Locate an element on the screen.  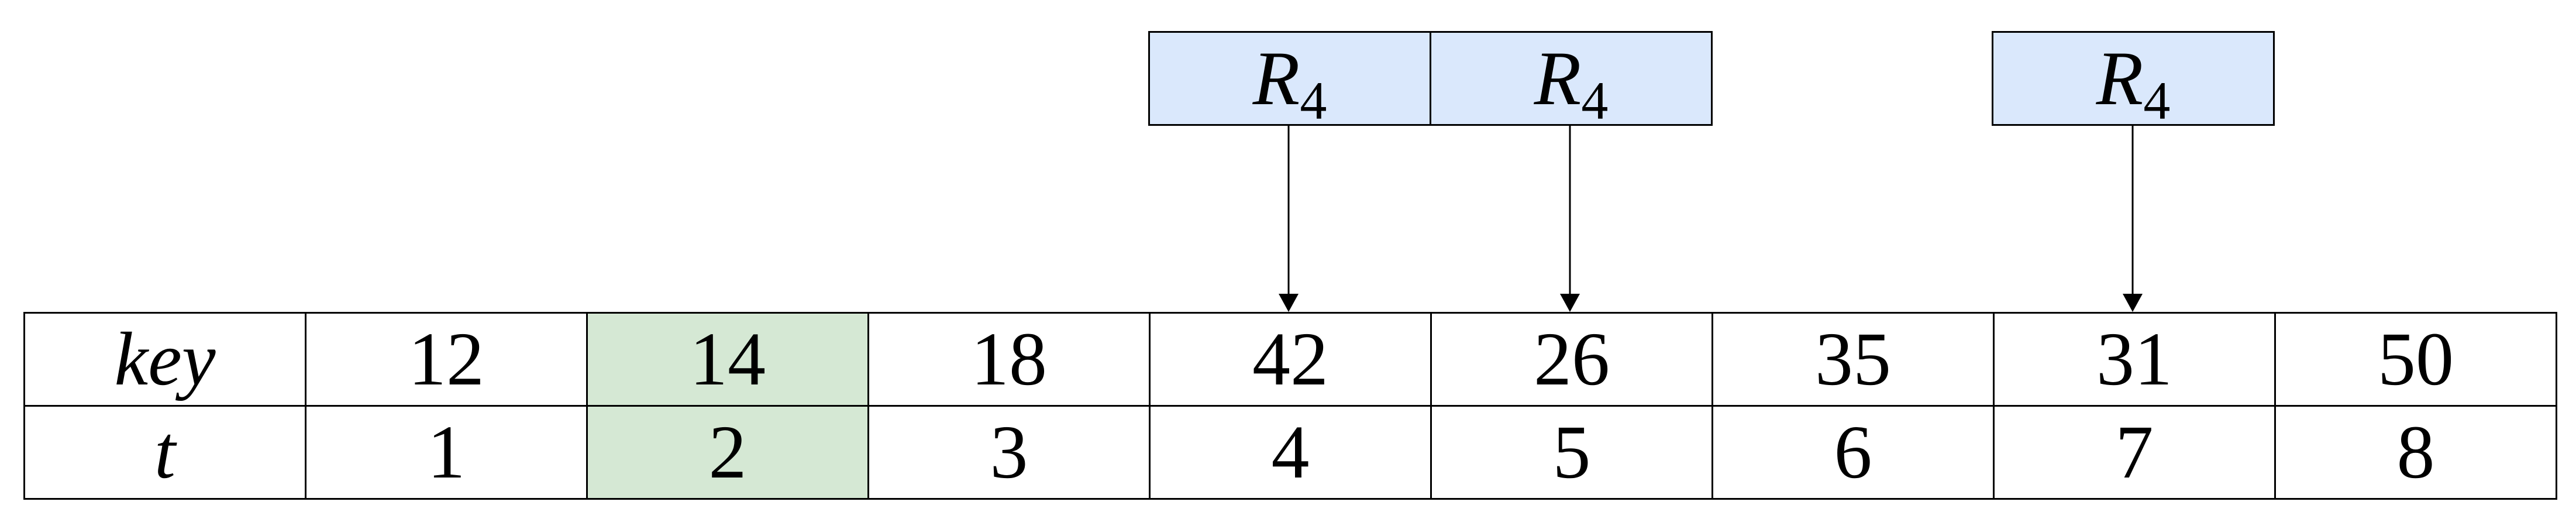
t-cell-4: 4 is located at coordinates (1290, 453).